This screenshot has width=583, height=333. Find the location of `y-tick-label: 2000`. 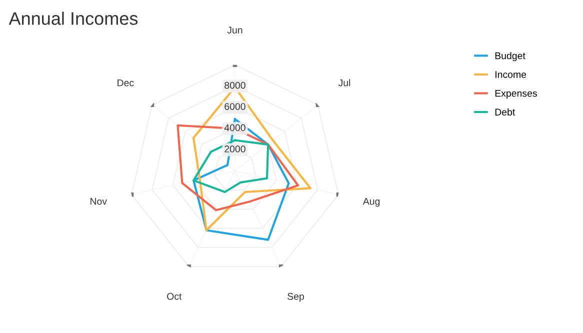

y-tick-label: 2000 is located at coordinates (235, 149).